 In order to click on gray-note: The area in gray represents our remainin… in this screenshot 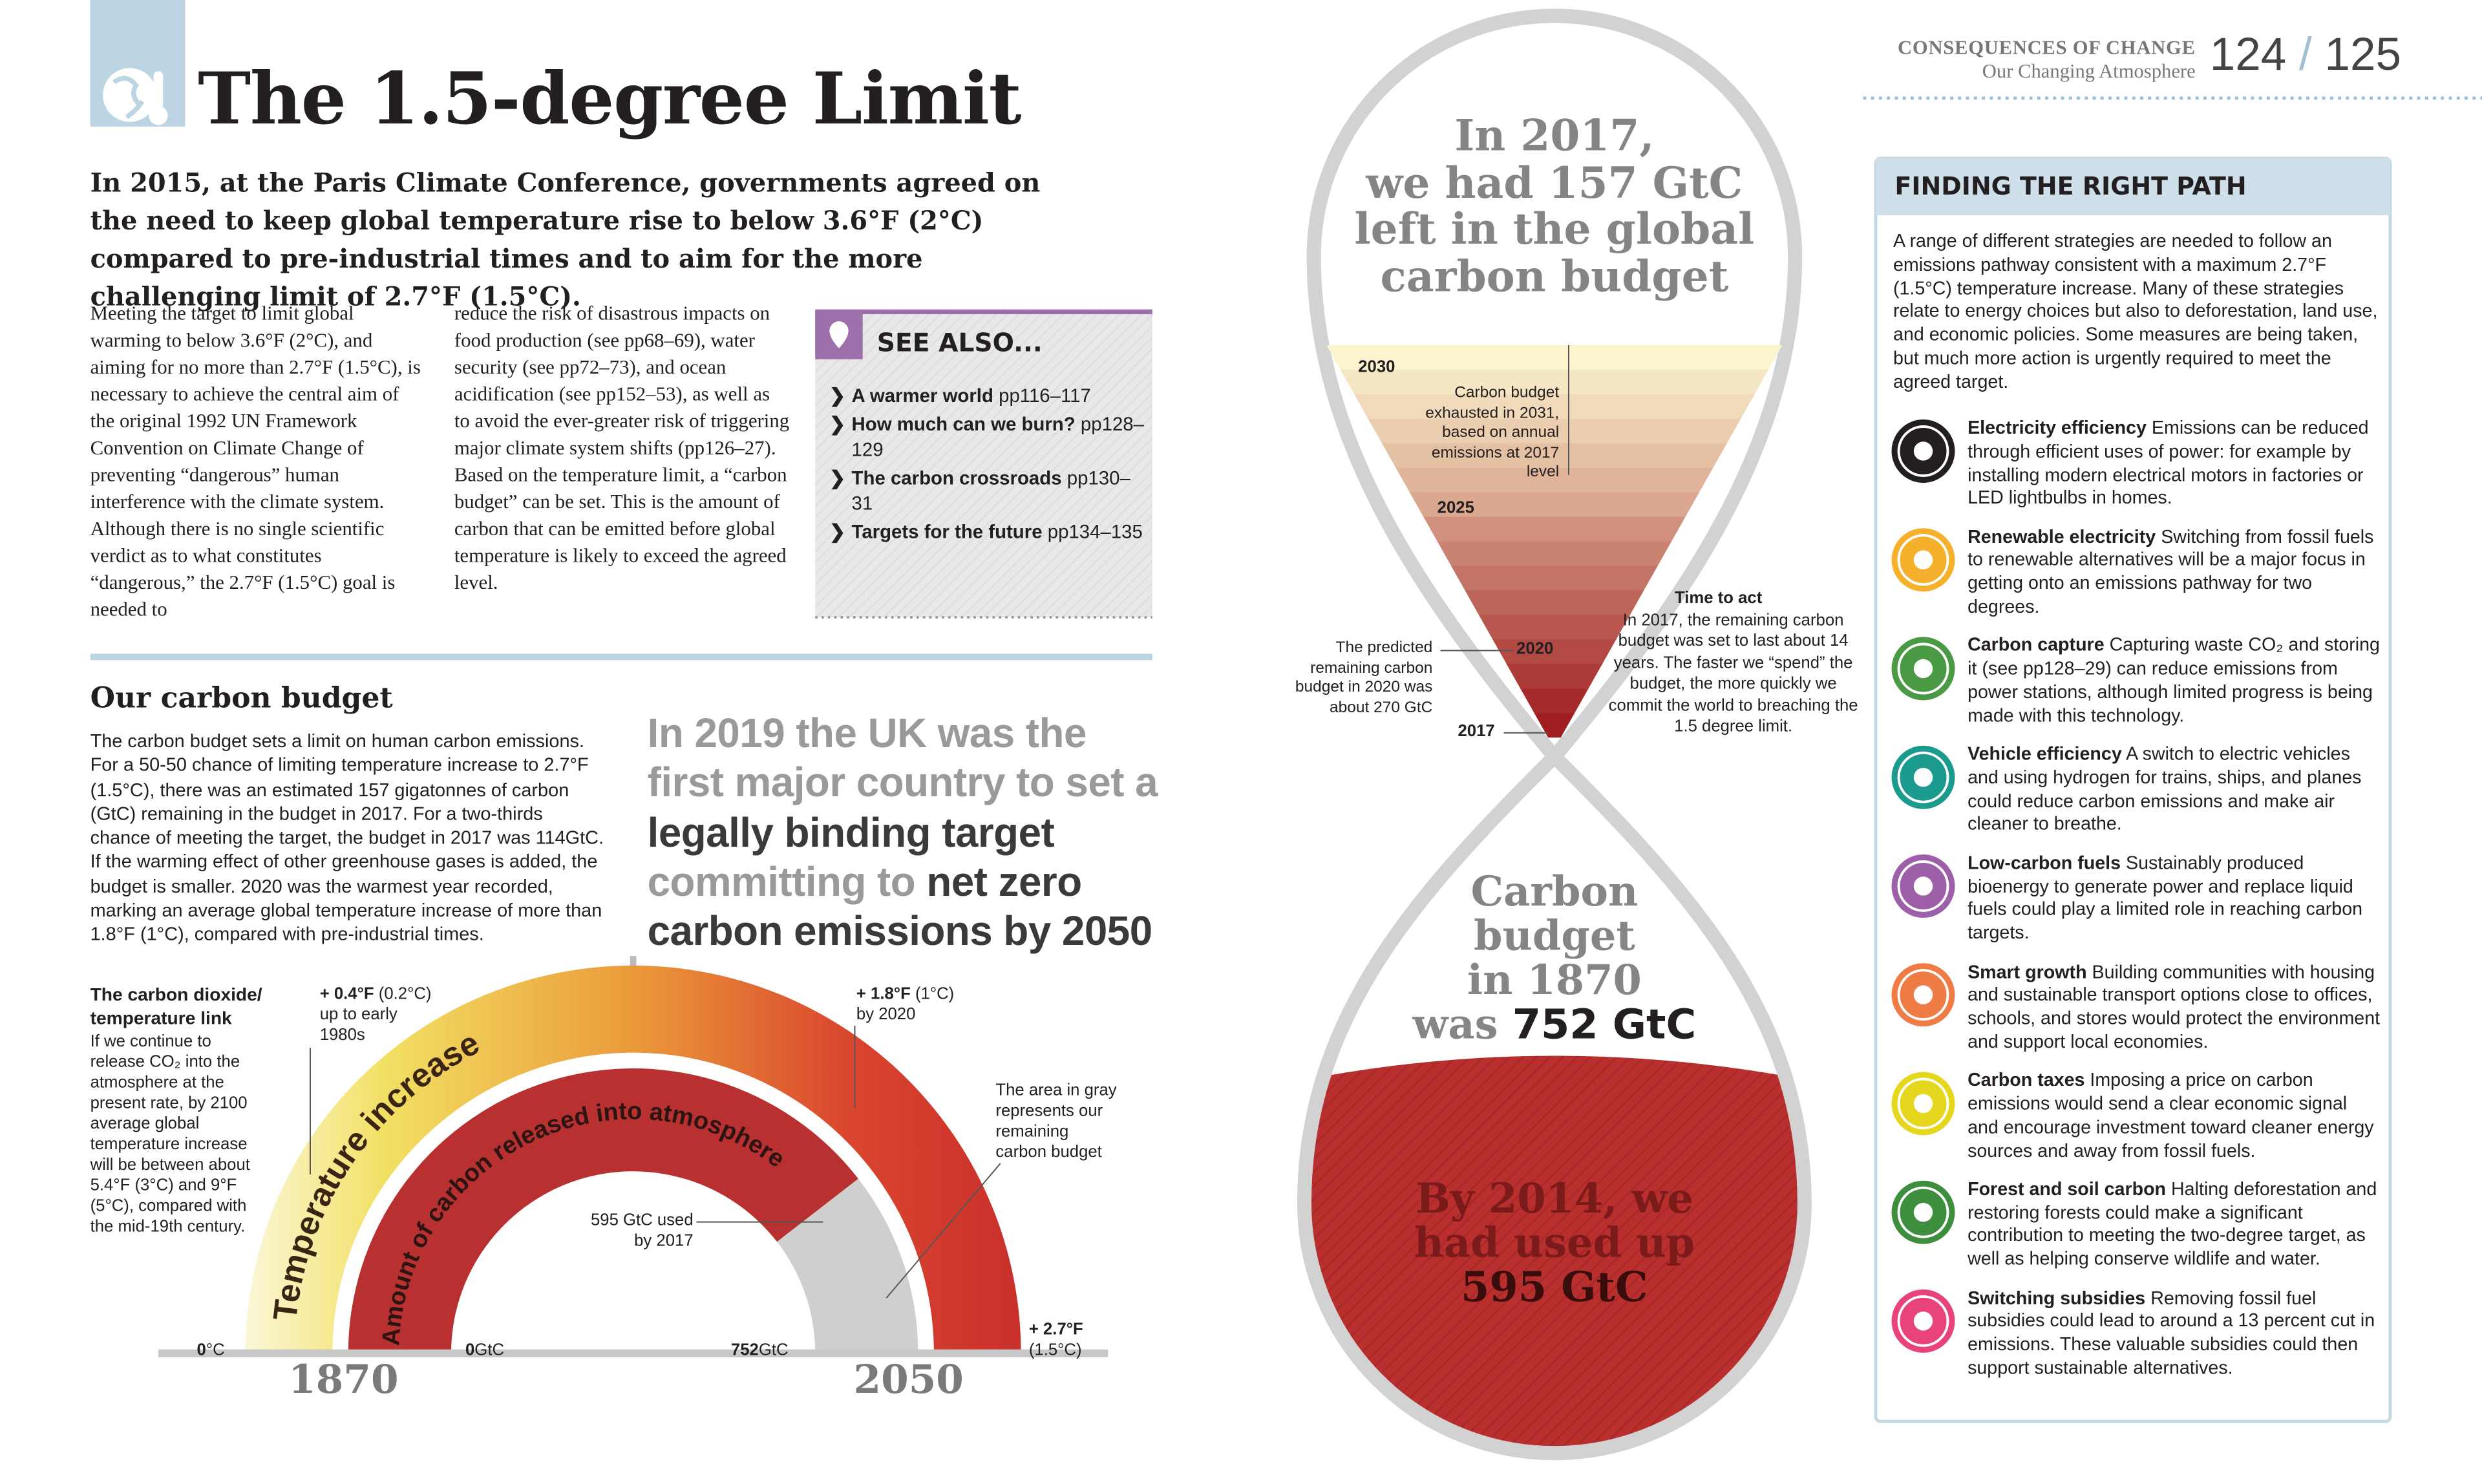, I will do `click(1056, 1121)`.